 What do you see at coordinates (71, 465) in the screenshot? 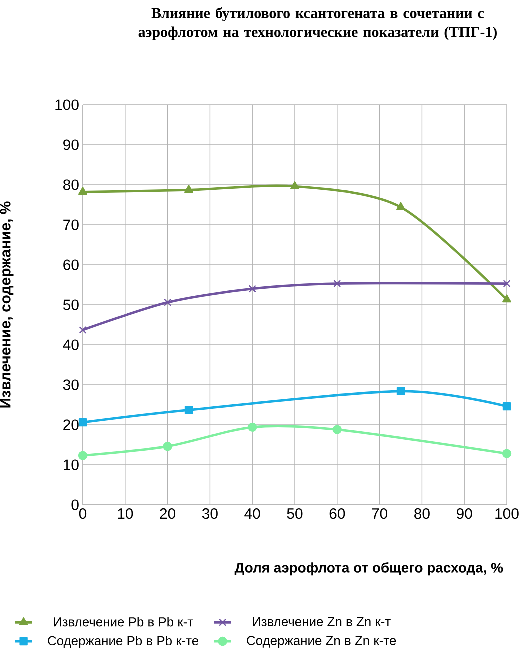
I see `y-tick-label: 10` at bounding box center [71, 465].